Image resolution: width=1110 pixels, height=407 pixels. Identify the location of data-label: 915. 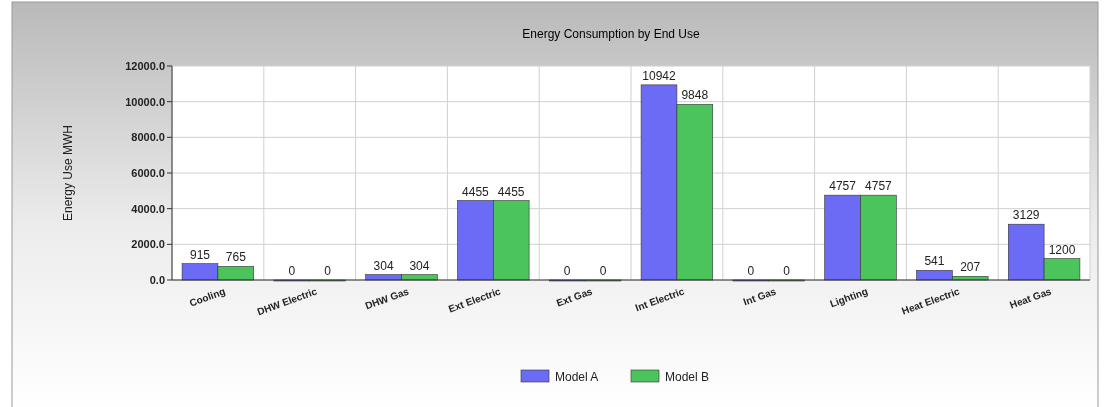
(200, 254).